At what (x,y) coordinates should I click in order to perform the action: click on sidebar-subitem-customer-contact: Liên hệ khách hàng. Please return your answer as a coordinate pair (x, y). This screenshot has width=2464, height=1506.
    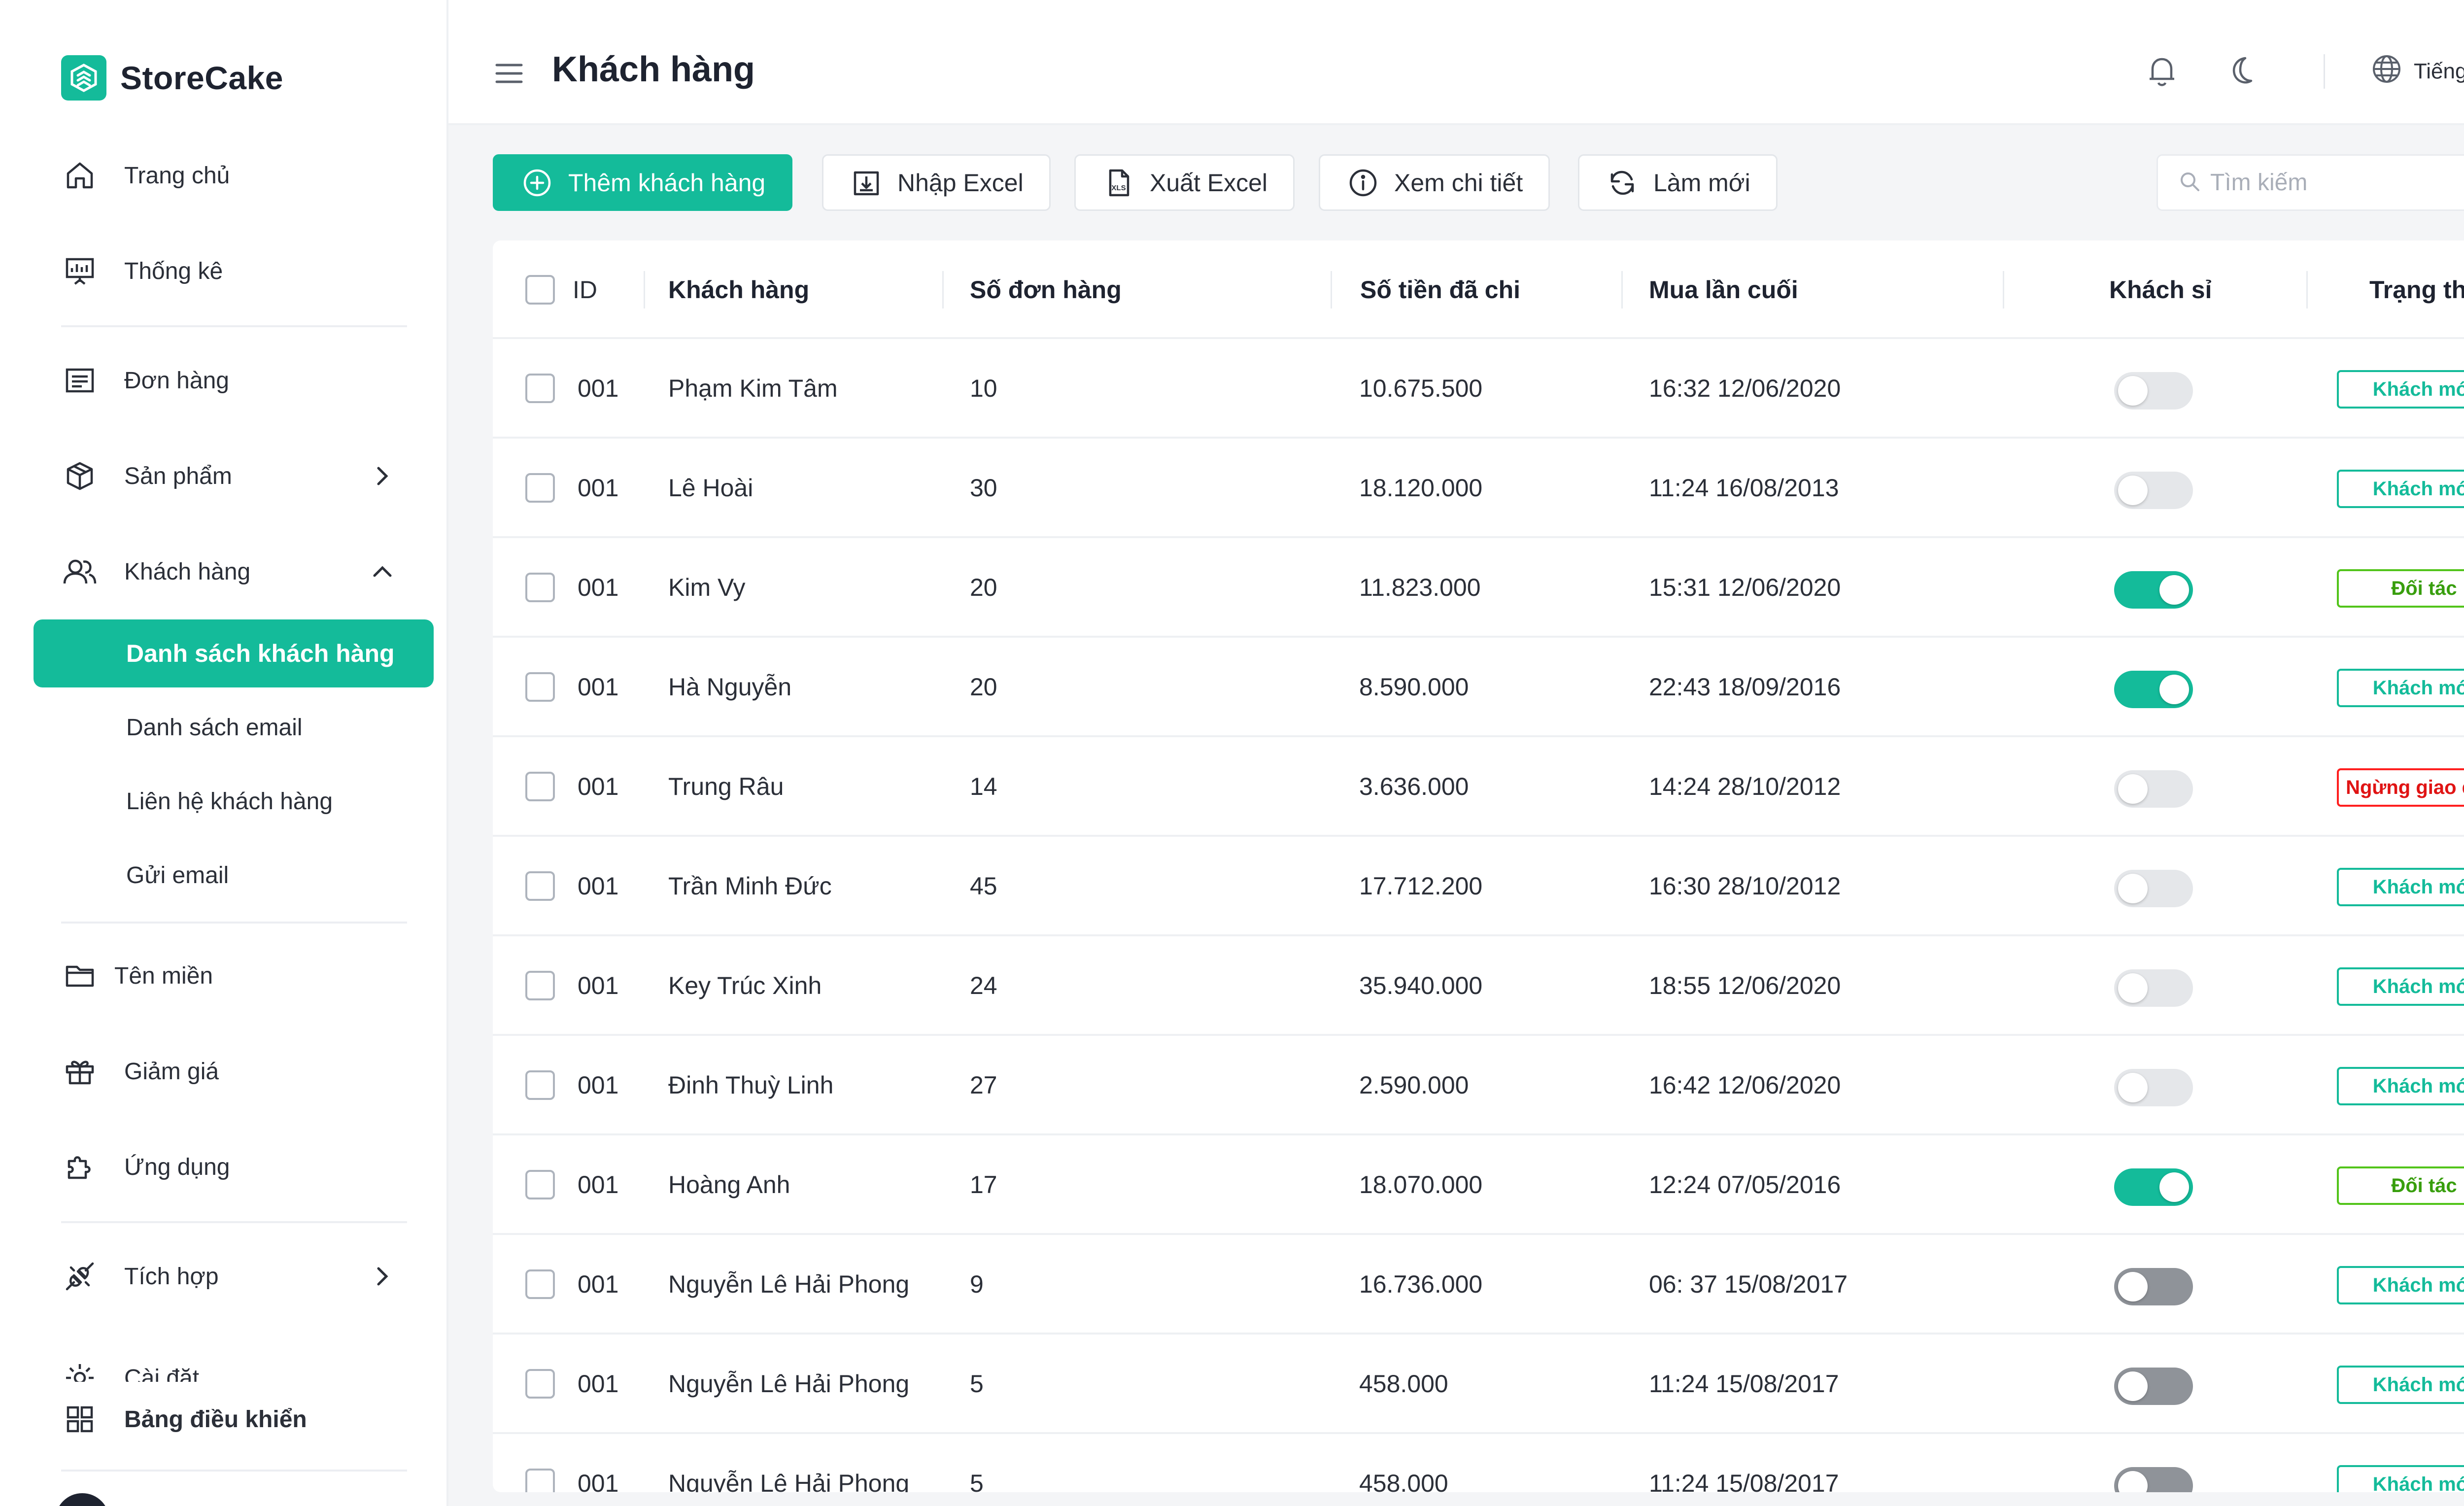
    Looking at the image, I should click on (229, 801).